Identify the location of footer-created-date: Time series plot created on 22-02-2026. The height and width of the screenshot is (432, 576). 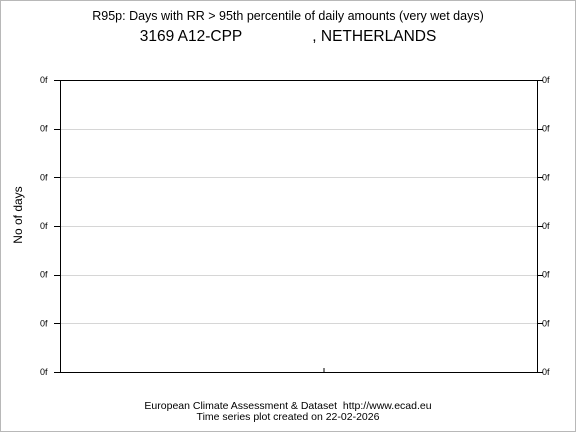
(288, 417).